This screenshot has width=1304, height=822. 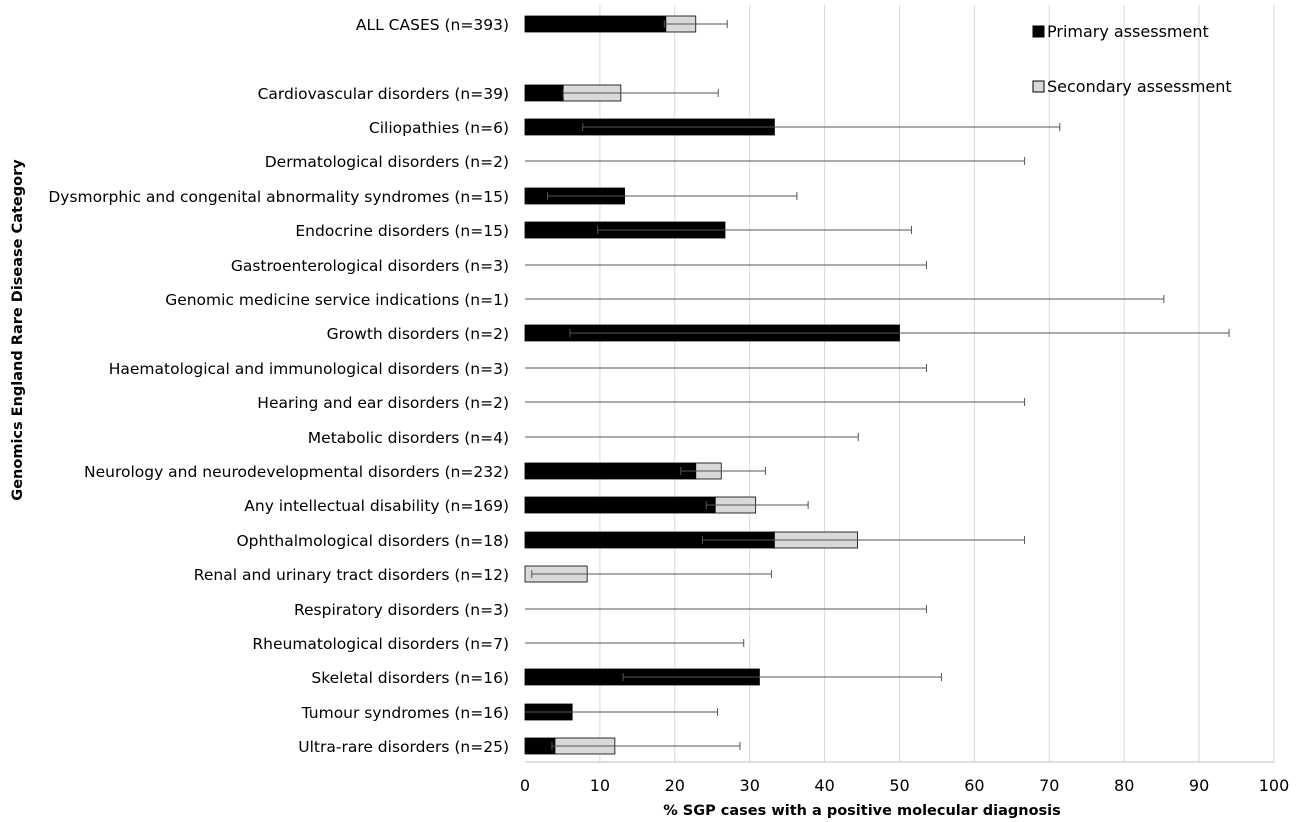 I want to click on x-tick-label-40: 40, so click(x=824, y=785).